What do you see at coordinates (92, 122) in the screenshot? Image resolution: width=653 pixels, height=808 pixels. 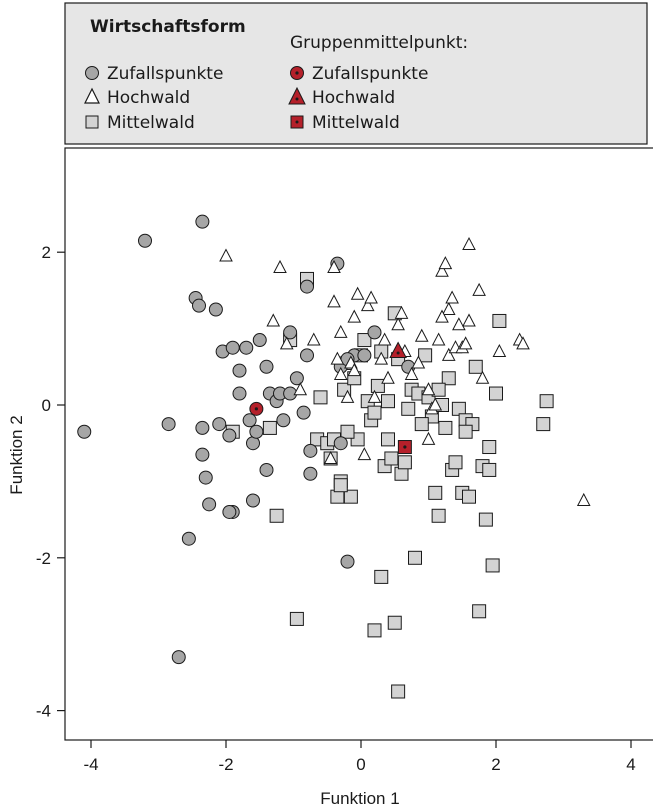 I see `legend-mittel-marker` at bounding box center [92, 122].